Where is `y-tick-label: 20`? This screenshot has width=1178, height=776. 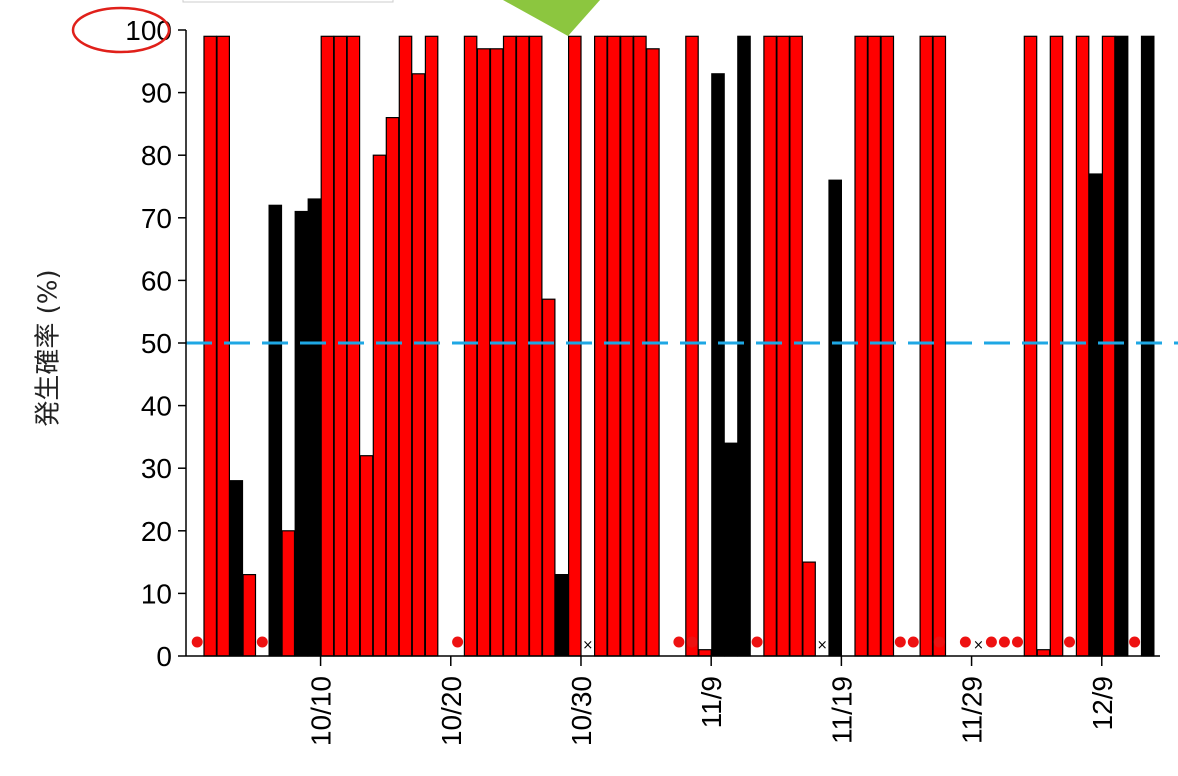 y-tick-label: 20 is located at coordinates (156, 531).